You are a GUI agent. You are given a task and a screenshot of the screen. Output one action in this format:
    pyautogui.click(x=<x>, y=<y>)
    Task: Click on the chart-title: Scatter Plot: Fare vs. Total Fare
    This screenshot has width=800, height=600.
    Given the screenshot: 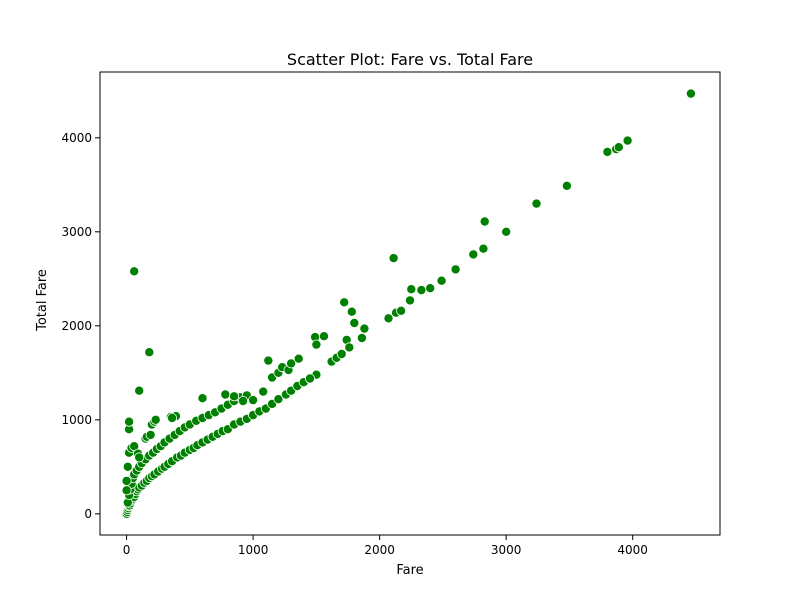 What is the action you would take?
    pyautogui.click(x=410, y=59)
    